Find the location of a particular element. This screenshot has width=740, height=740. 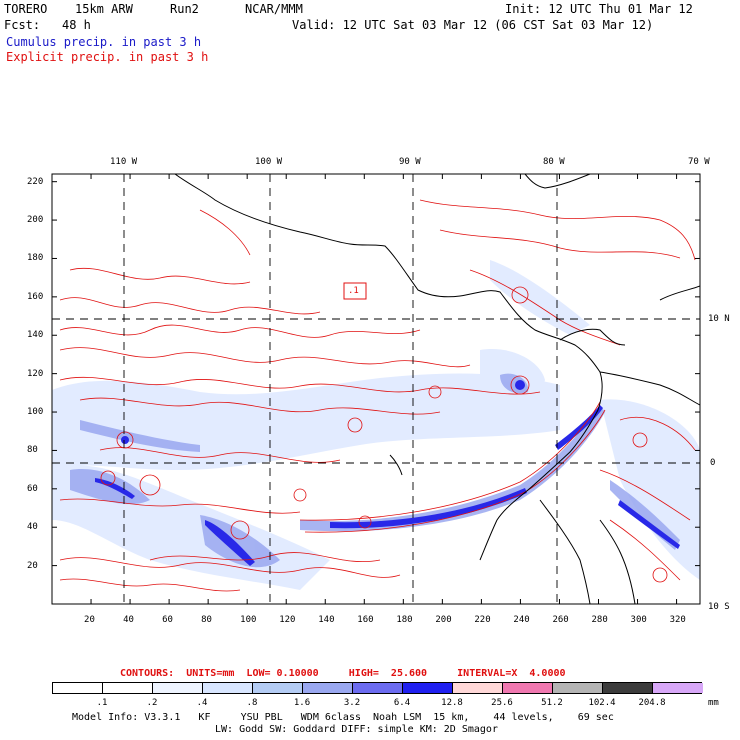

y-tick-label: 80 is located at coordinates (32, 450).